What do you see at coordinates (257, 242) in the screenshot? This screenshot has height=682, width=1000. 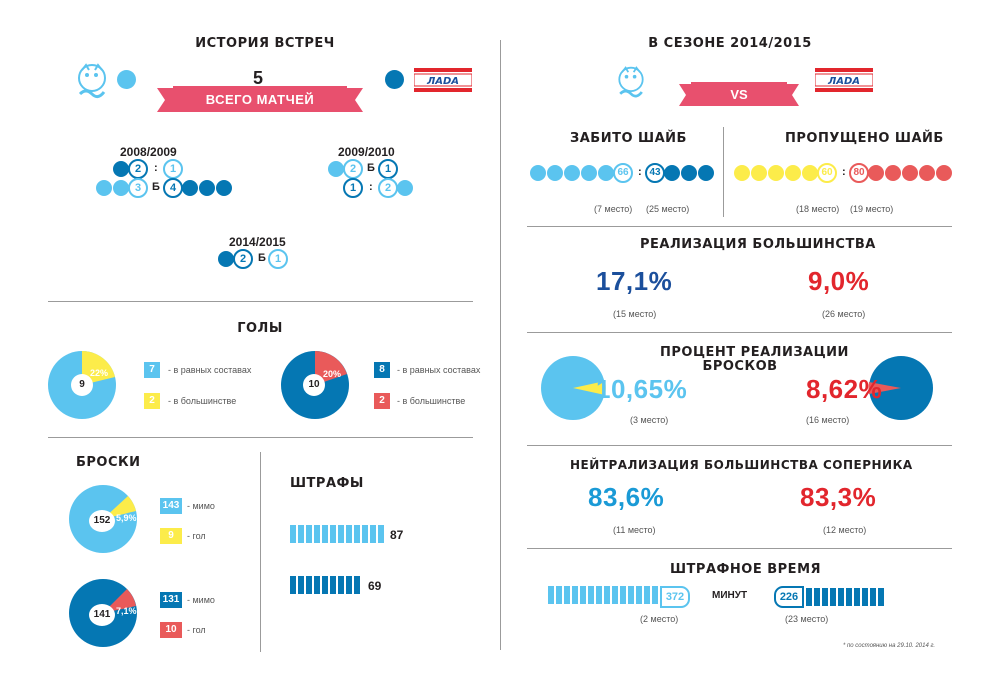 I see `season-name-2014: 2014/2015` at bounding box center [257, 242].